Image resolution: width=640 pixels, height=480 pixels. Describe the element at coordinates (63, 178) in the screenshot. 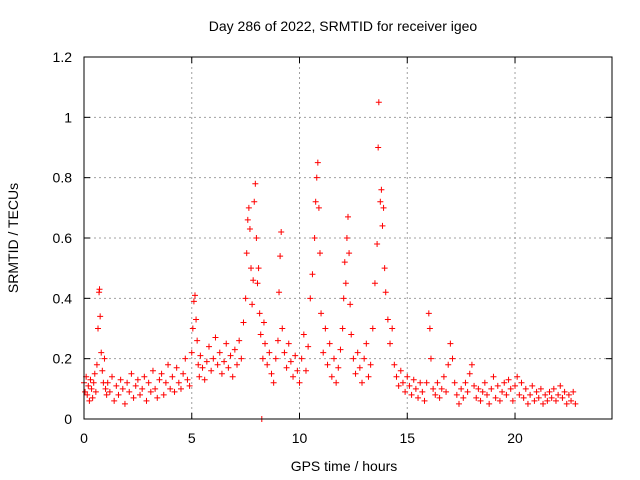

I see `y-tick-label: 0.8` at that location.